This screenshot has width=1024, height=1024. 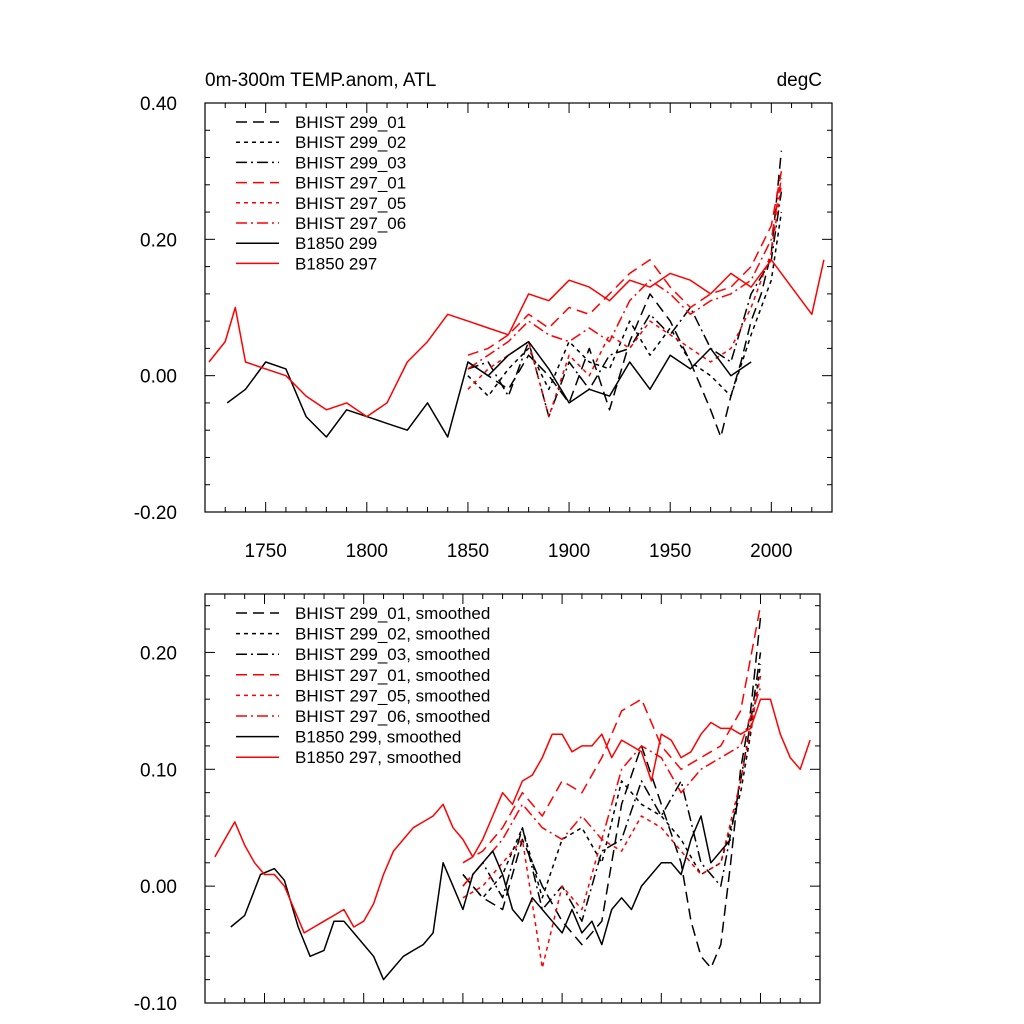 I want to click on legend-label: BHIST 299_02, so click(x=350, y=142).